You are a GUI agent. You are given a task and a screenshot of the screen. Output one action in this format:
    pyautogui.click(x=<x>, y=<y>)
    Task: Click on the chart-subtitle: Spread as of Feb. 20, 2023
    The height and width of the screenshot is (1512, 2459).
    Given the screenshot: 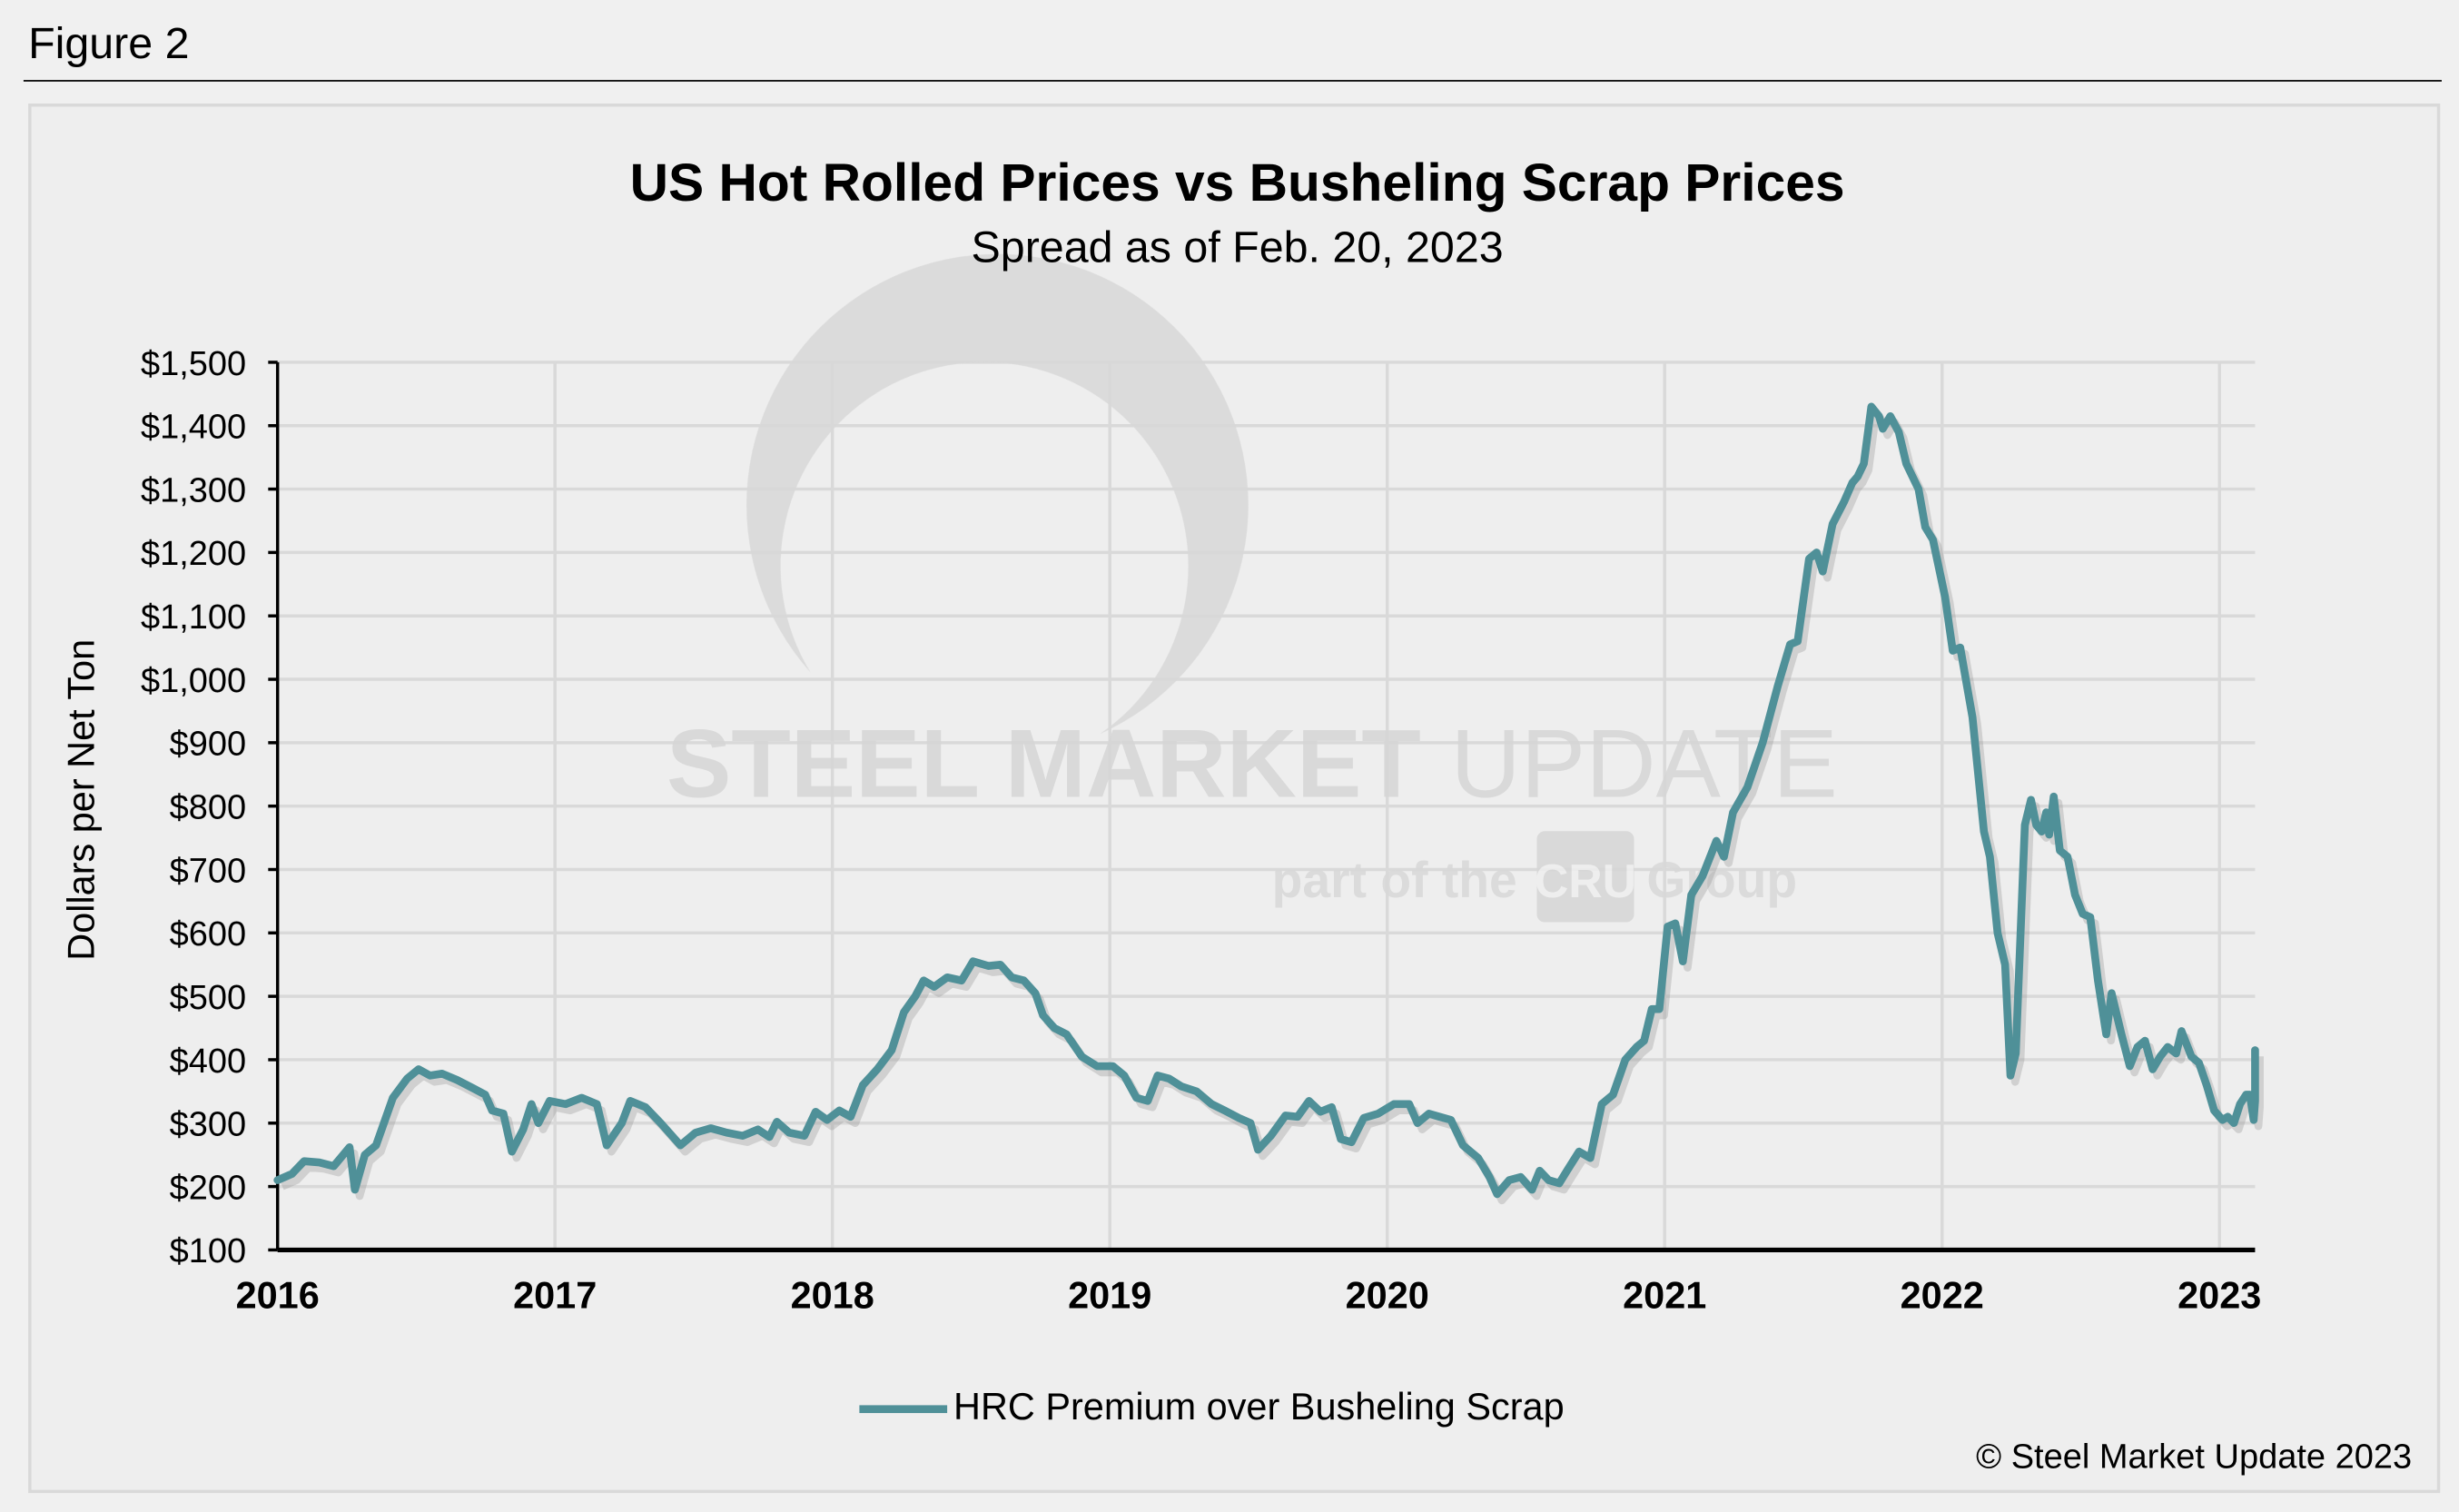 What is the action you would take?
    pyautogui.click(x=1229, y=247)
    